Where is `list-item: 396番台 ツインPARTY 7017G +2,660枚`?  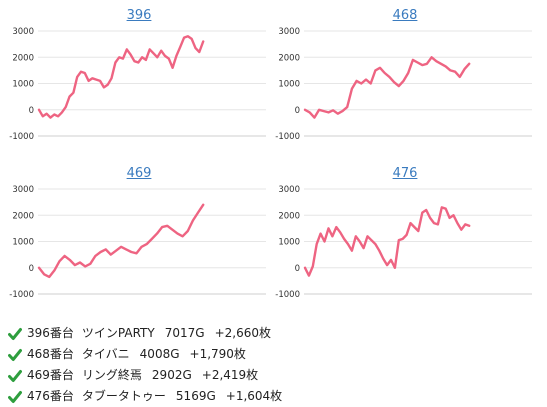 list-item: 396番台 ツインPARTY 7017G +2,660枚 is located at coordinates (145, 333).